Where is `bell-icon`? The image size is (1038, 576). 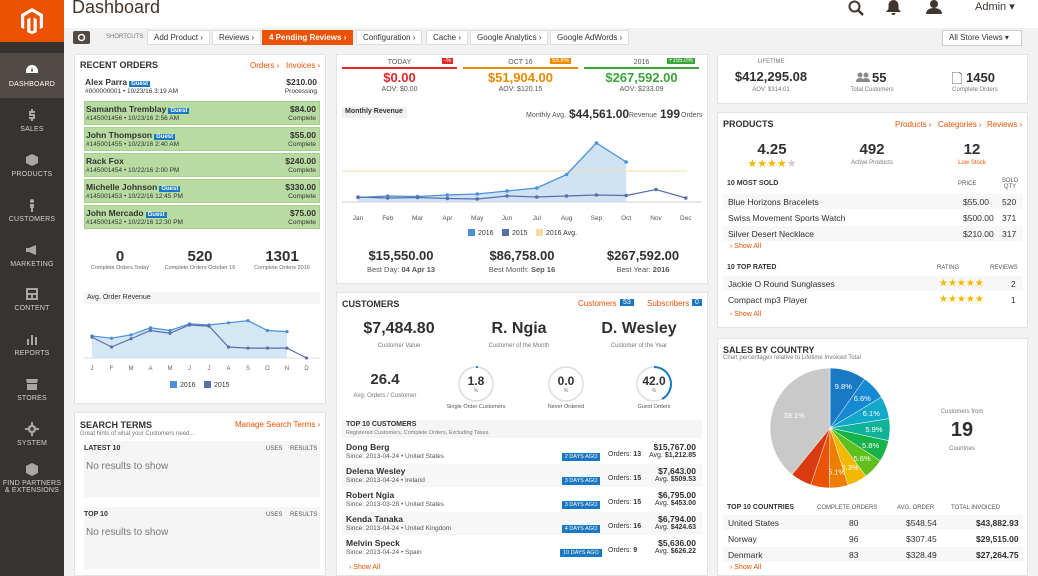
bell-icon is located at coordinates (893, 8).